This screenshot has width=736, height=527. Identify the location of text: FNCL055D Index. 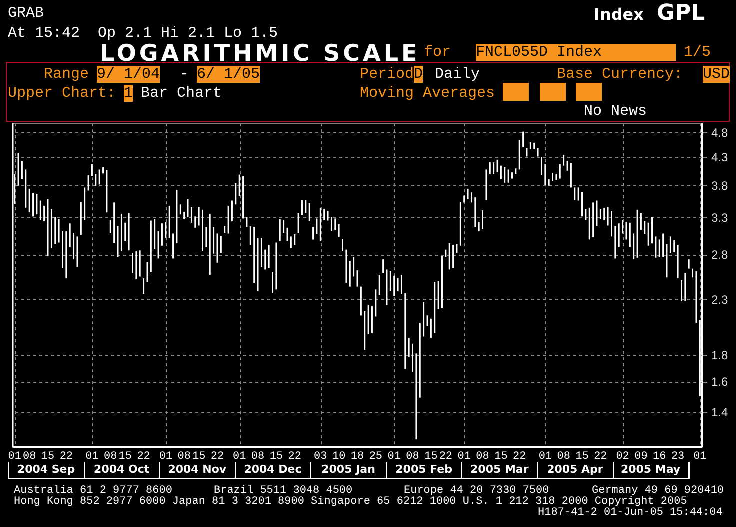
(576, 52).